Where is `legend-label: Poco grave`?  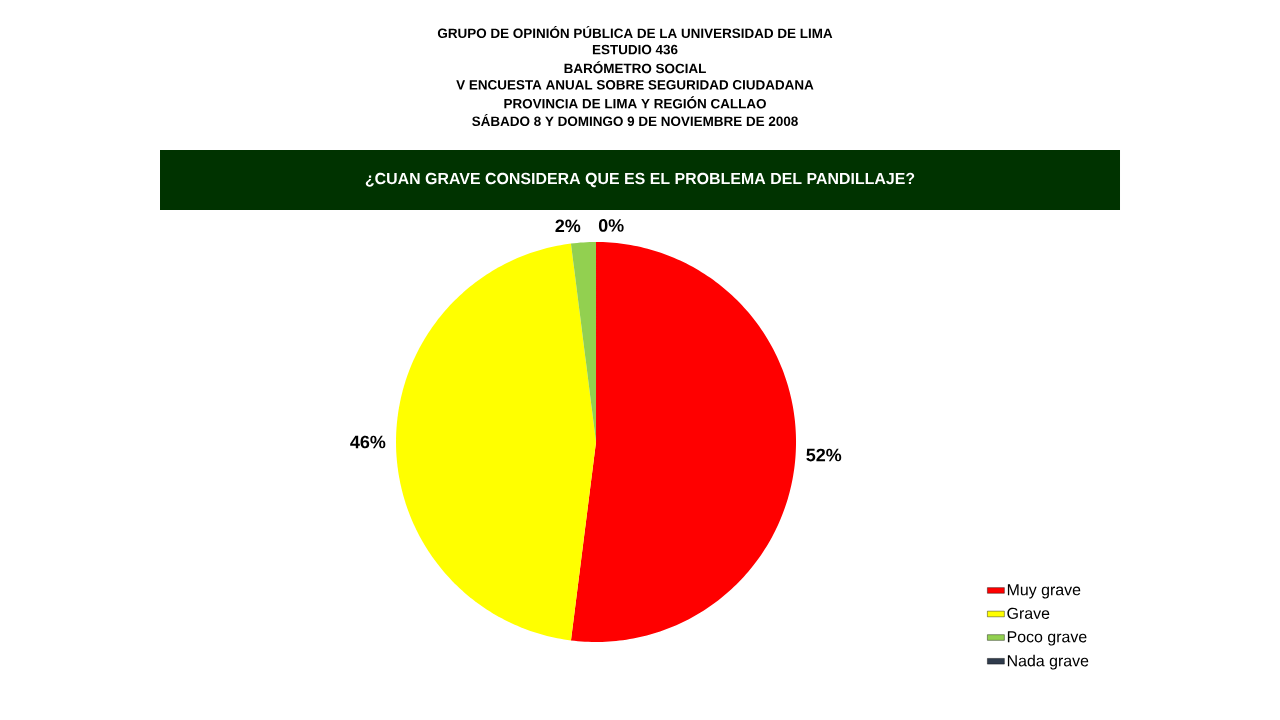 legend-label: Poco grave is located at coordinates (1047, 638).